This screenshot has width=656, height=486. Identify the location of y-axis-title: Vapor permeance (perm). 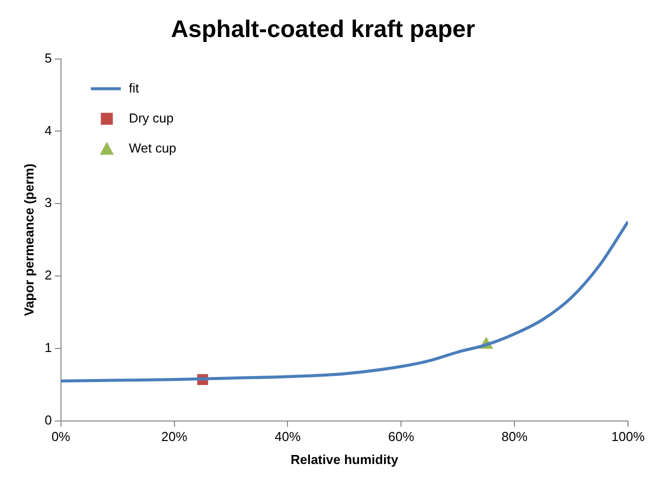
(28, 240).